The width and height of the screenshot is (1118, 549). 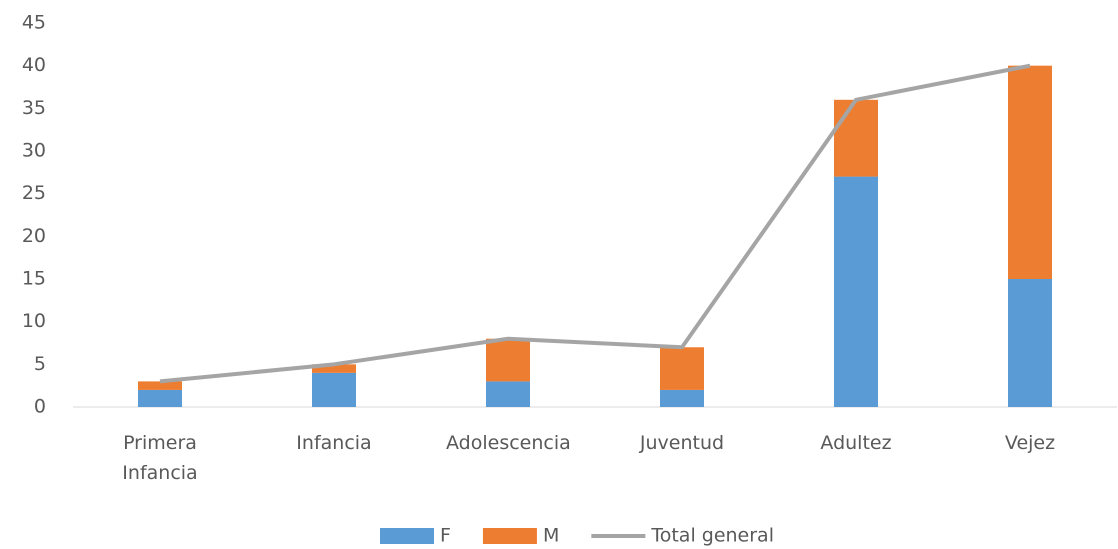 I want to click on legend-label: Total general, so click(x=712, y=536).